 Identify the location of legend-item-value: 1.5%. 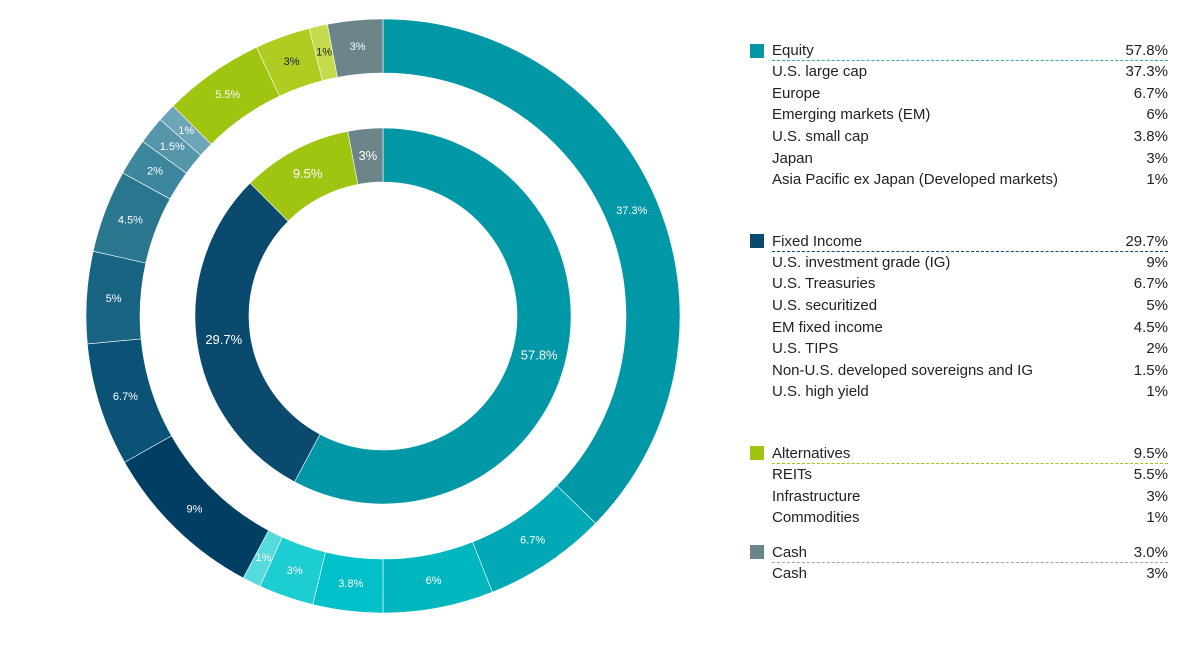
(1150, 370).